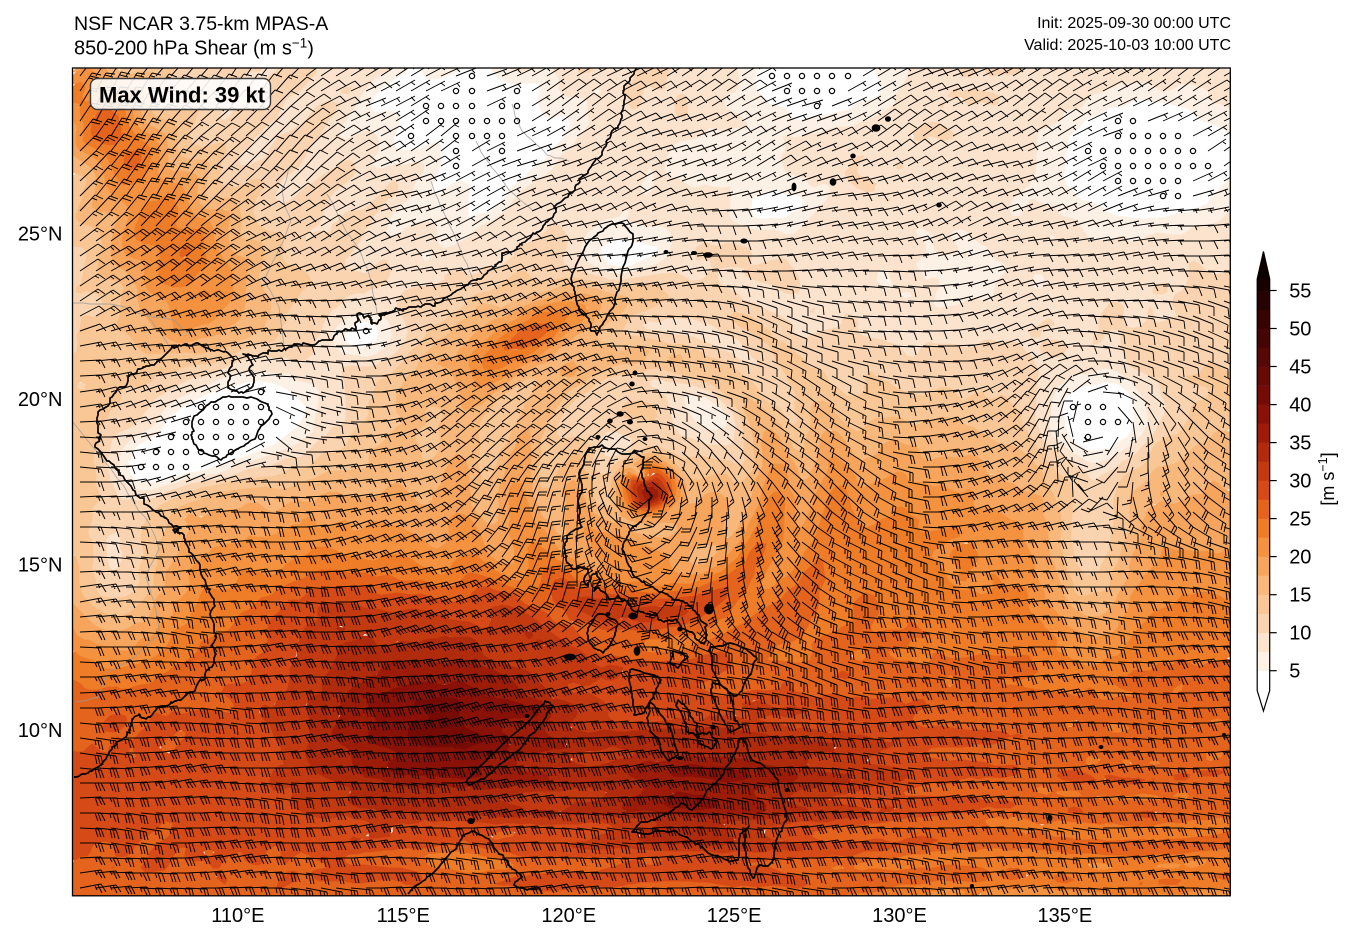 This screenshot has height=945, width=1353. Describe the element at coordinates (1300, 444) in the screenshot. I see `svg-text: 35` at that location.